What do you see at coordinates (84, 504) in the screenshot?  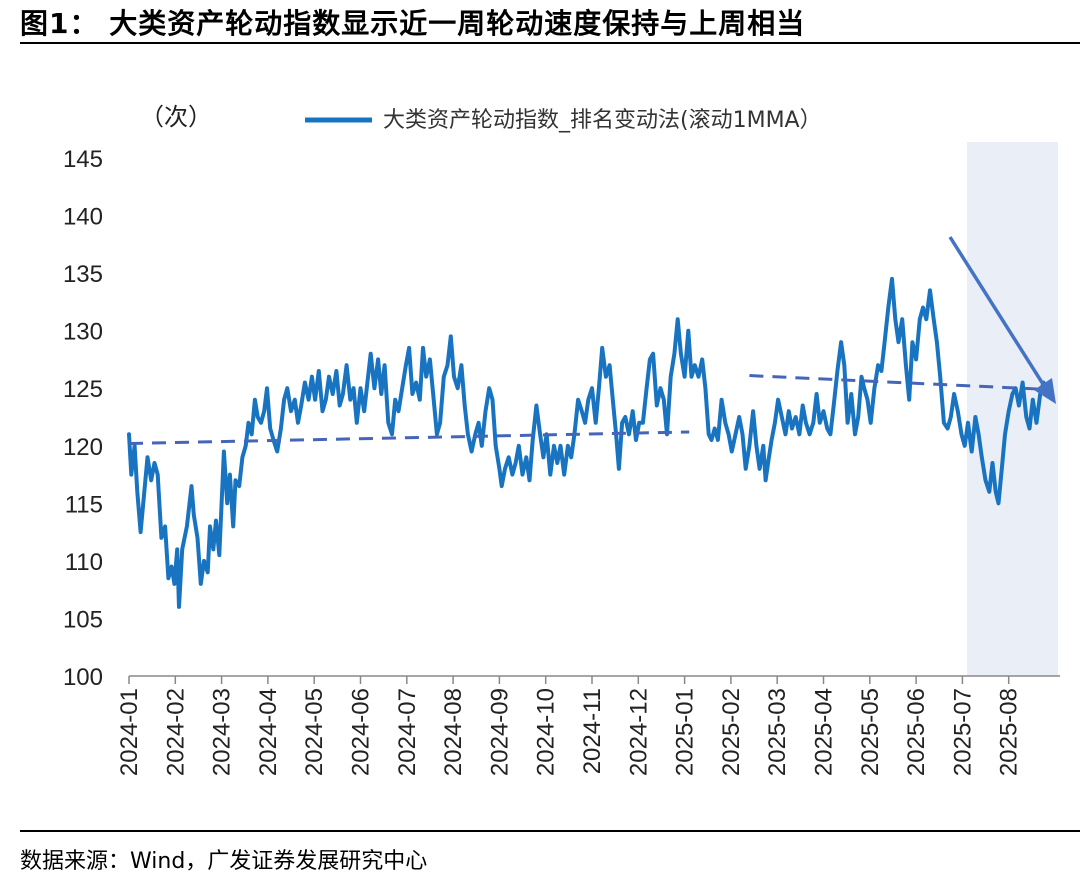 I see `y-tick-label: 115` at bounding box center [84, 504].